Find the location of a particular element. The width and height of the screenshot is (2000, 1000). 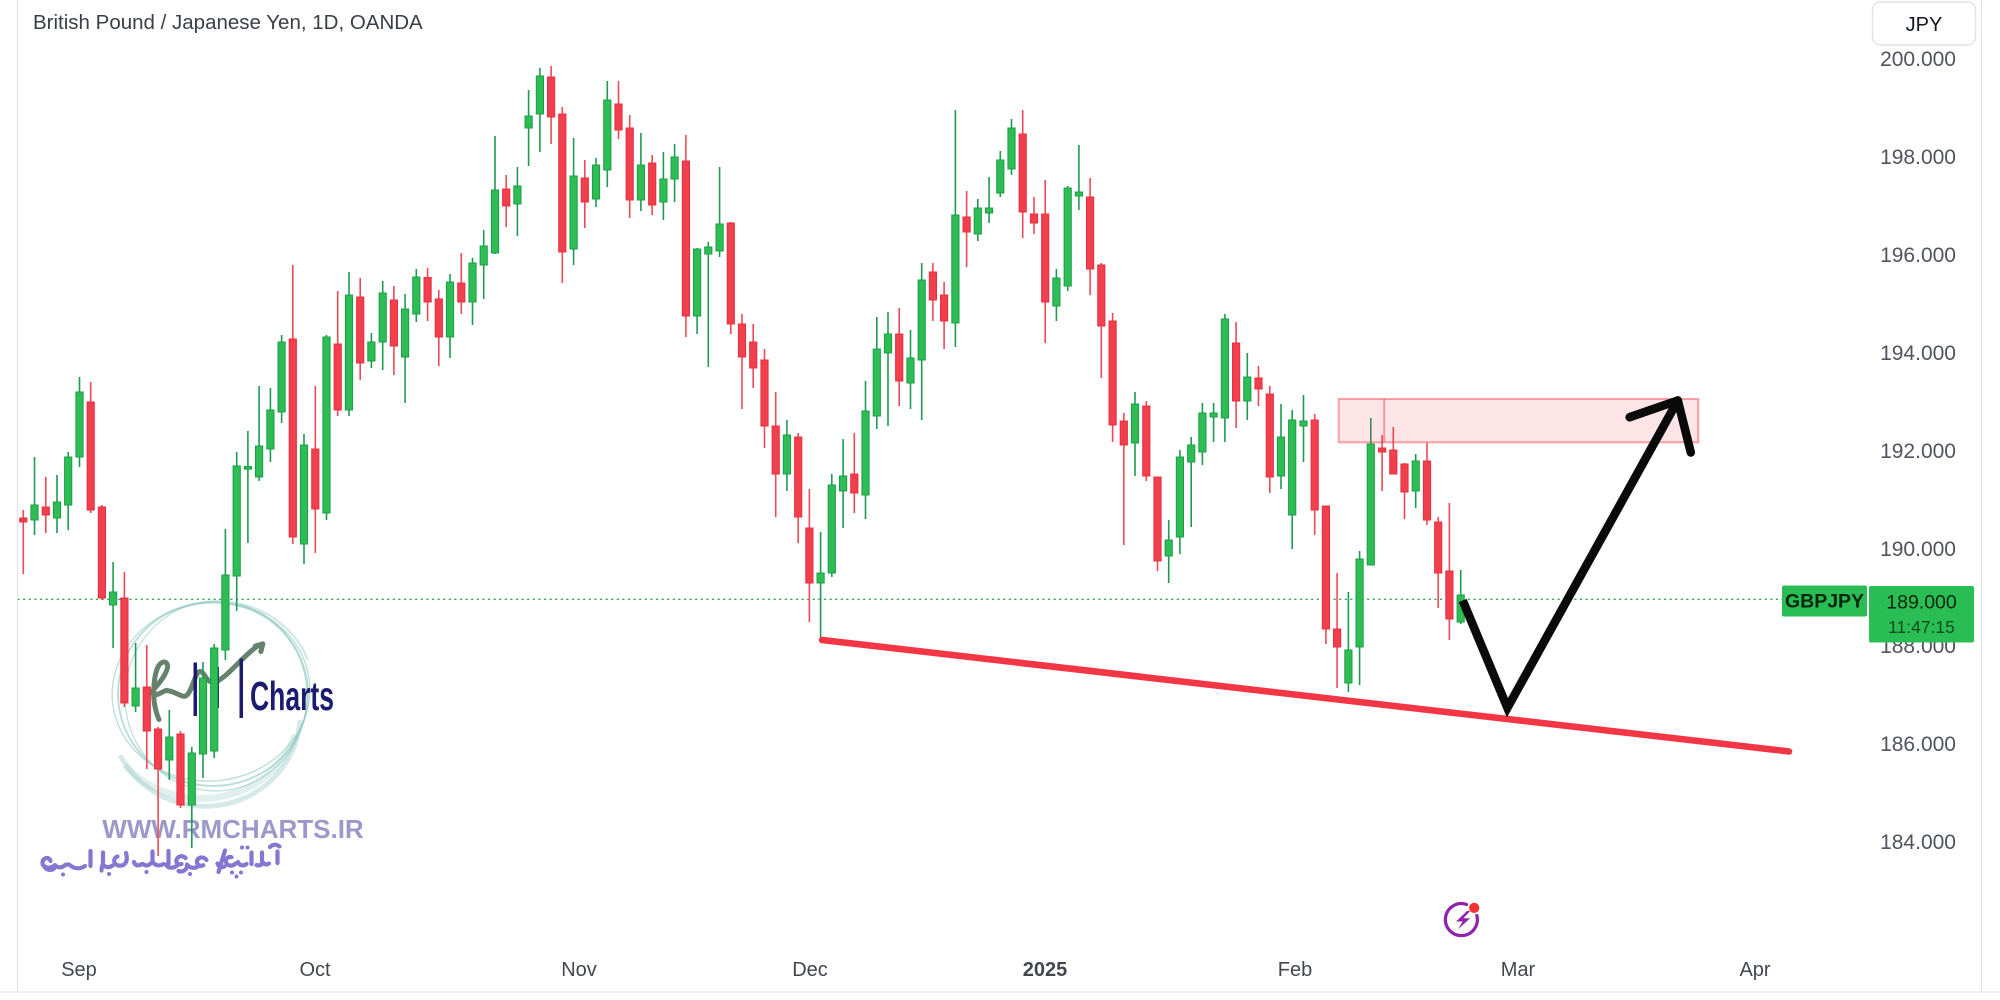

svg-text: 192.000 is located at coordinates (1918, 451).